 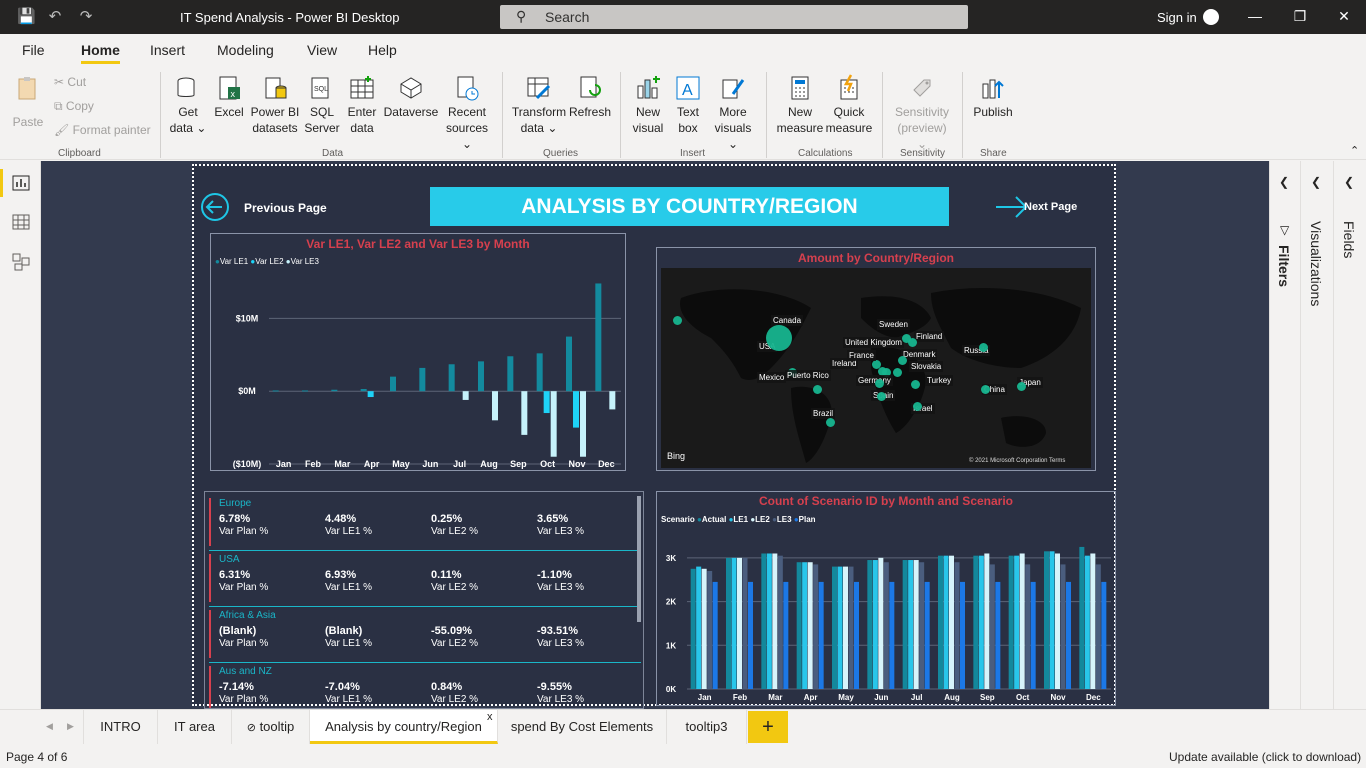 I want to click on collapse-ribbon-icon: ⌃, so click(x=1355, y=151).